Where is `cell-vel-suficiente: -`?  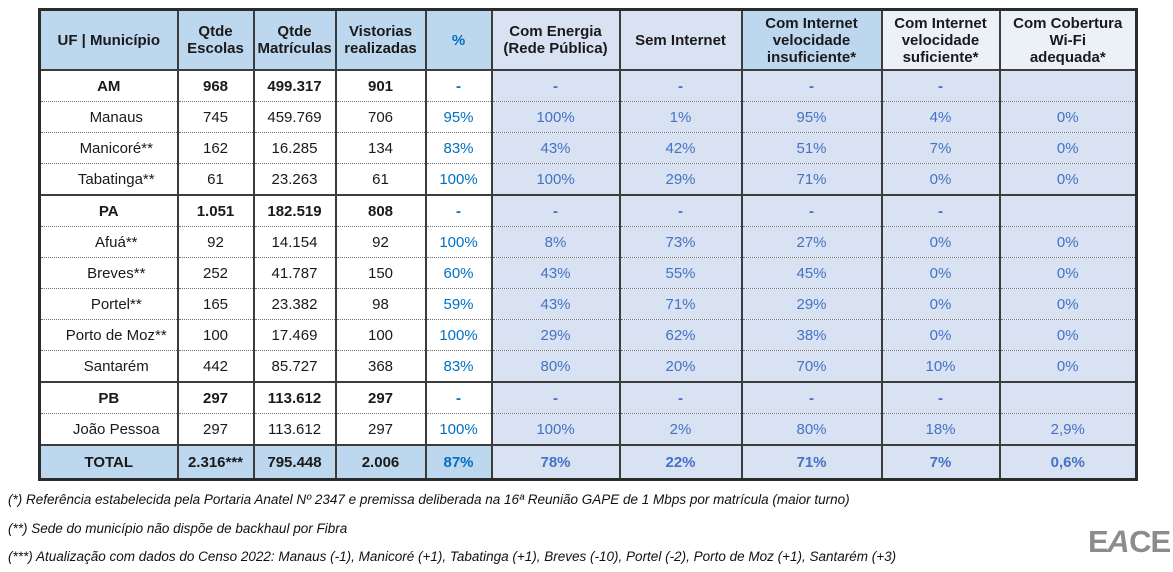
cell-vel-suficiente: - is located at coordinates (940, 210).